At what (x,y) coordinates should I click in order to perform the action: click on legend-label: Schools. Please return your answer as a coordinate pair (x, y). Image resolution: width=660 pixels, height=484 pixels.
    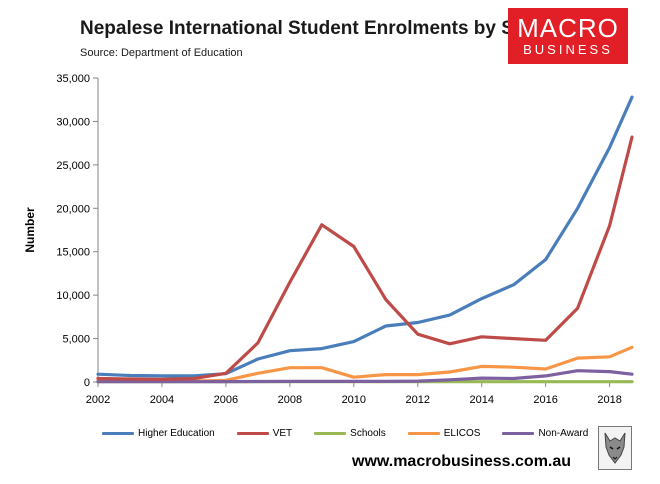
    Looking at the image, I should click on (368, 433).